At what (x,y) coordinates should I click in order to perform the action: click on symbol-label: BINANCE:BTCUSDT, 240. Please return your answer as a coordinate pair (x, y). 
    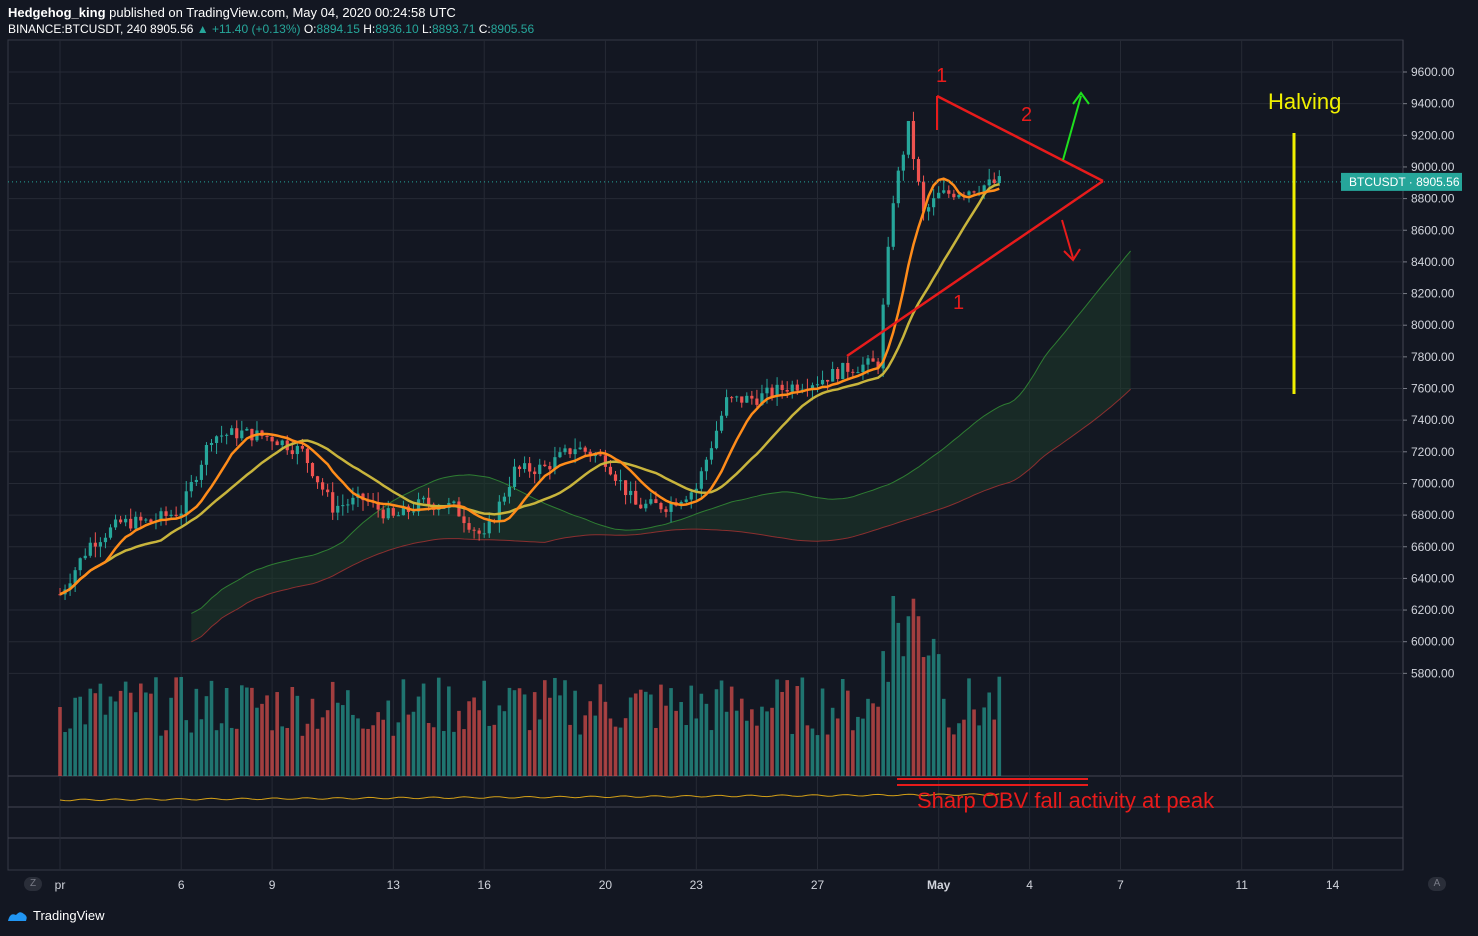
    Looking at the image, I should click on (77, 29).